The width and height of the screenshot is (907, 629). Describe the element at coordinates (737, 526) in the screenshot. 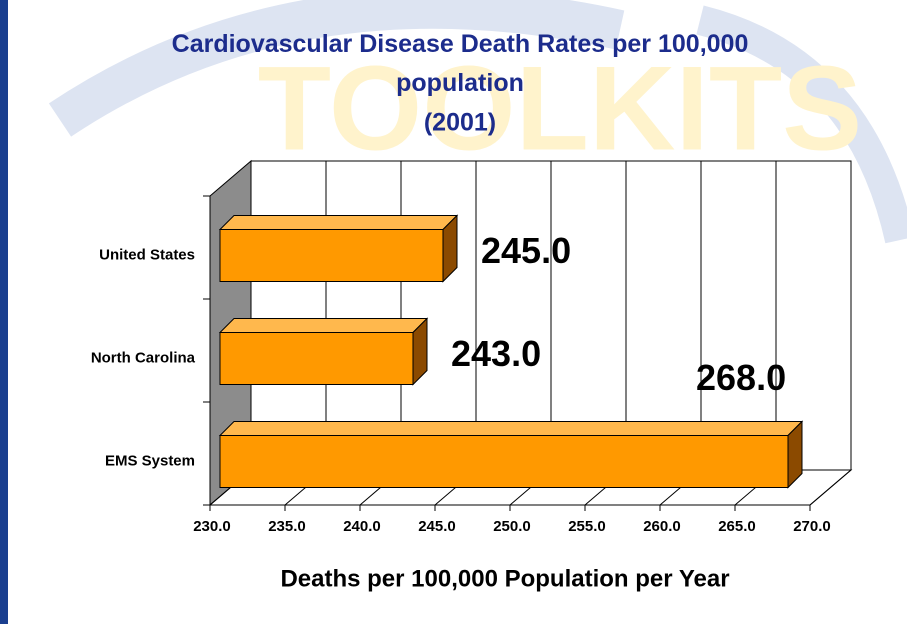

I see `x-tick-label: 265.0` at that location.